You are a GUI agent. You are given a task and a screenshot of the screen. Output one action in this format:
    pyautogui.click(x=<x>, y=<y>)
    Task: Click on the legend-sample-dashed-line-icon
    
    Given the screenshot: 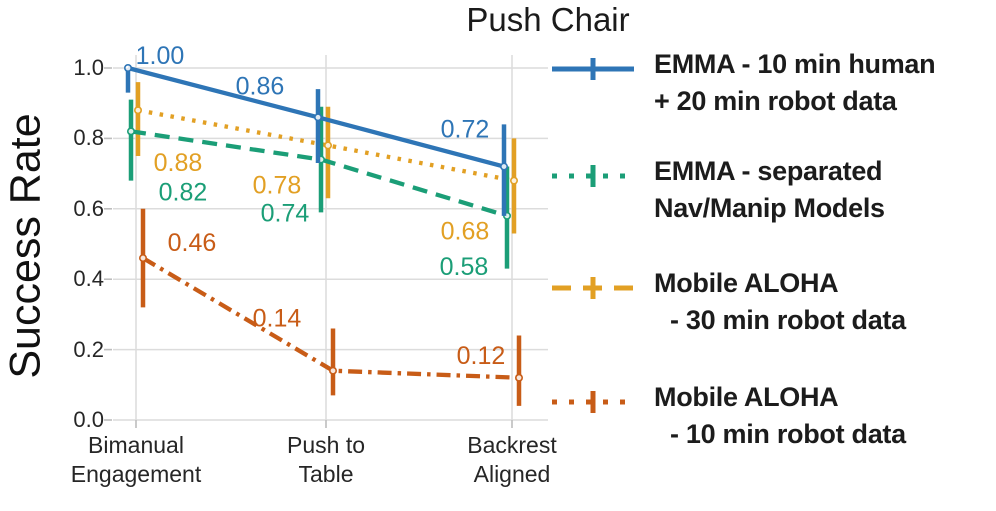 What is the action you would take?
    pyautogui.click(x=593, y=288)
    